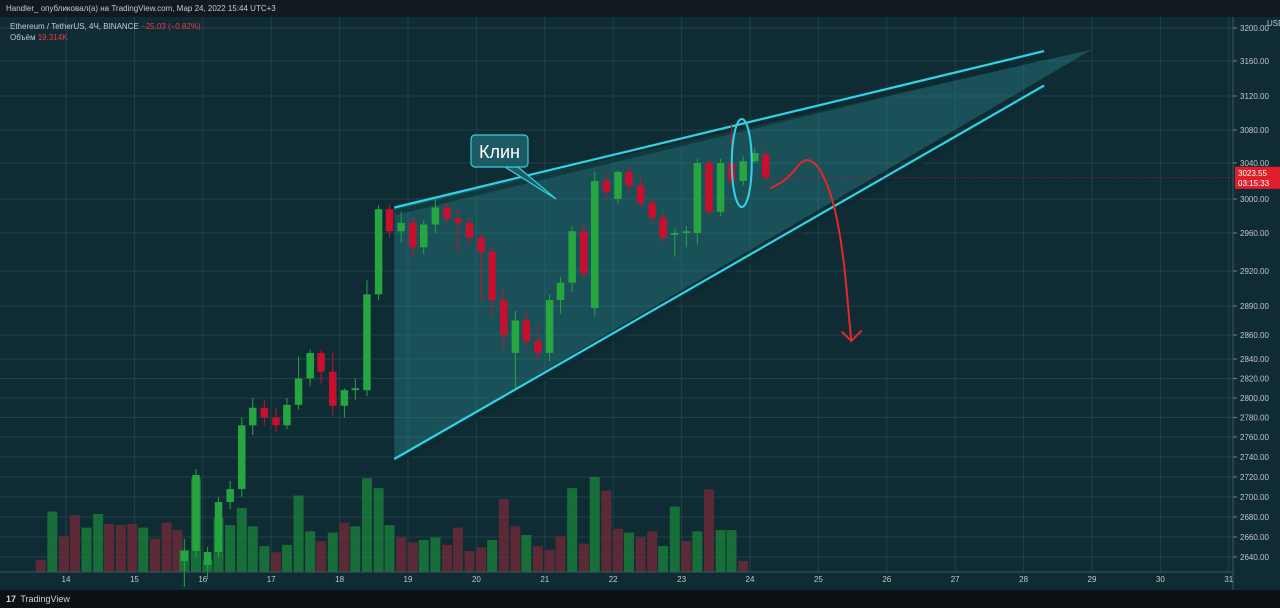  Describe the element at coordinates (171, 26) in the screenshot. I see `price-change: −25.03 (−0.82%)` at that location.